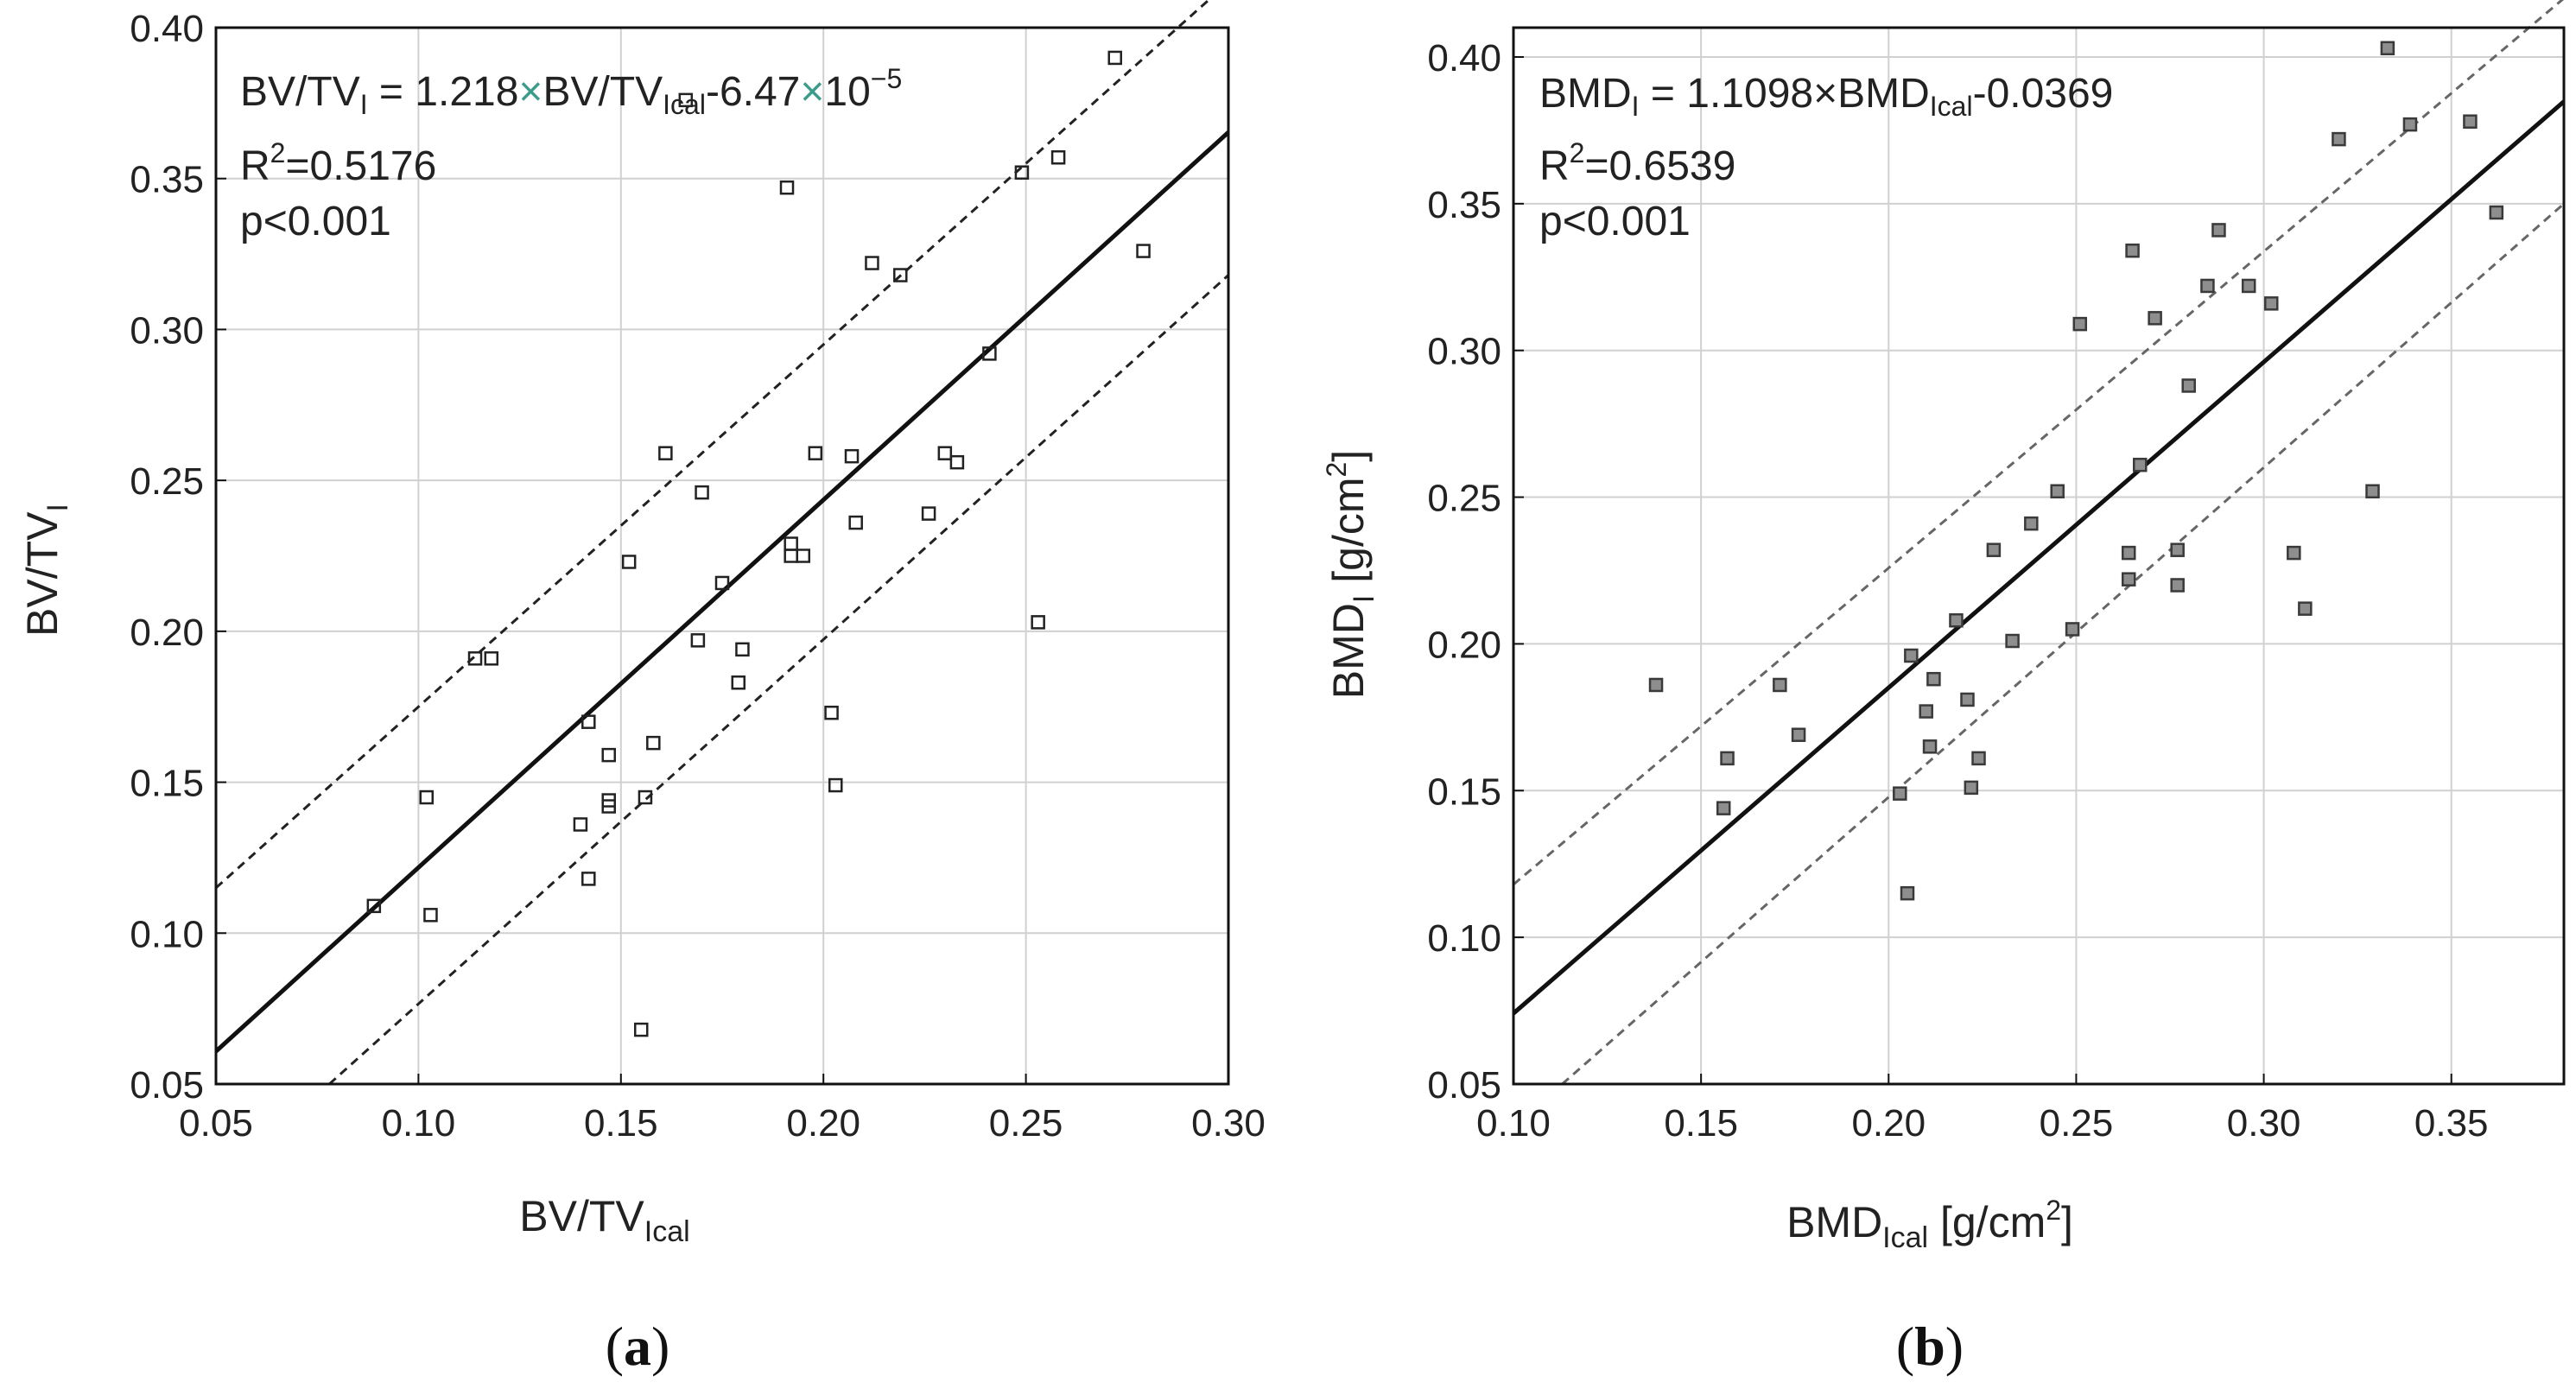  What do you see at coordinates (1464, 58) in the screenshot?
I see `y-tick-label: 0.40` at bounding box center [1464, 58].